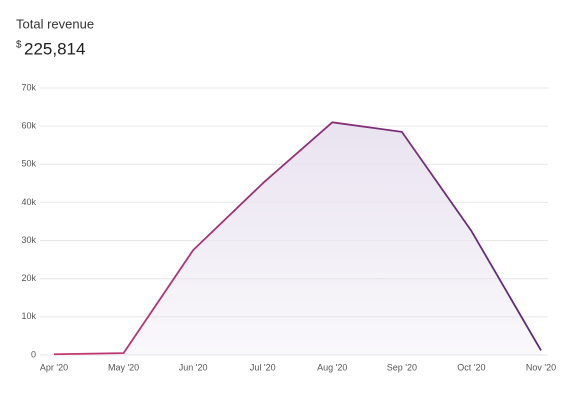  What do you see at coordinates (28, 202) in the screenshot?
I see `y-tick-label: 40k` at bounding box center [28, 202].